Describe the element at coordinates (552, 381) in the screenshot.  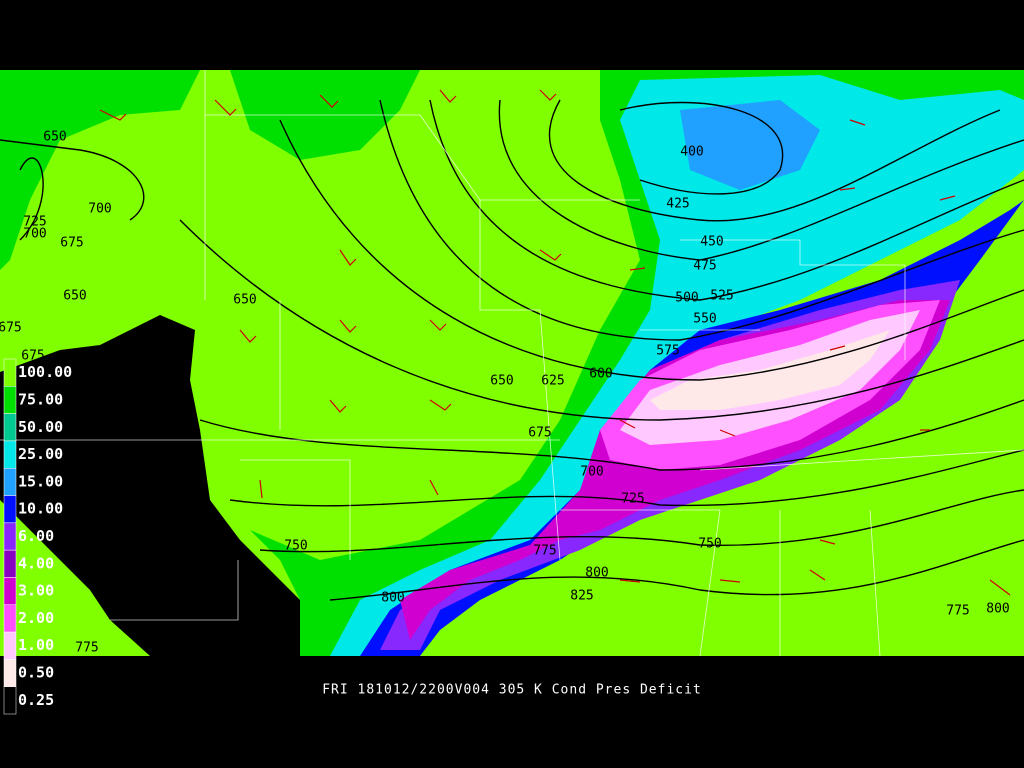
I see `contour-label: 625` at that location.